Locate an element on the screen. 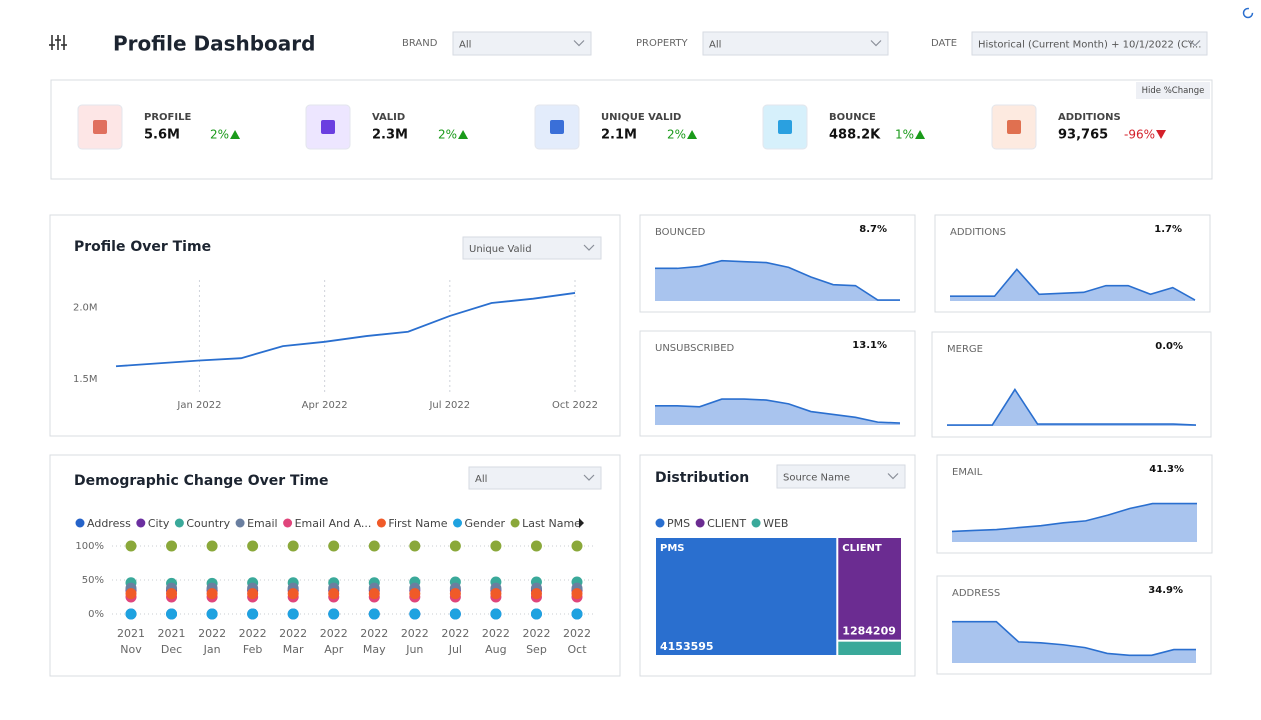  kpi-label: PROFILE is located at coordinates (167, 117).